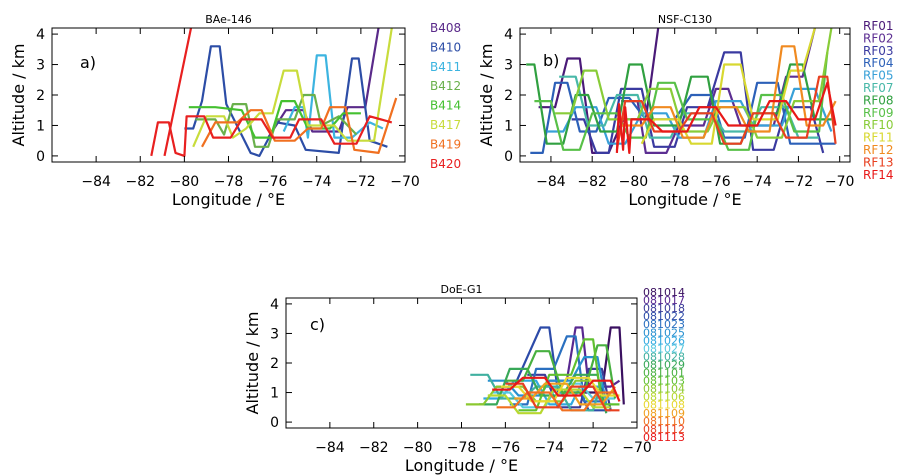 The width and height of the screenshot is (924, 476). I want to click on series-line-RF01, so click(599, 91).